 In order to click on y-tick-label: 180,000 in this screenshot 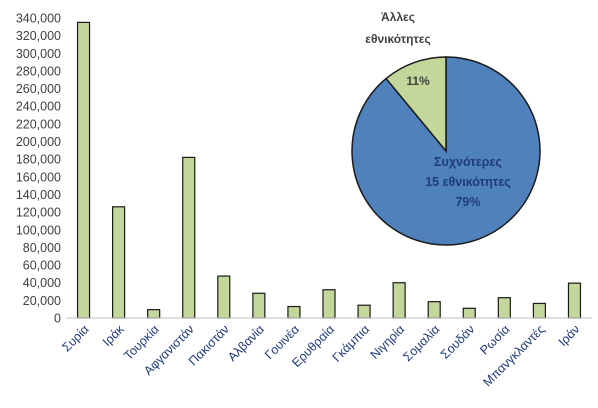, I will do `click(38, 160)`.